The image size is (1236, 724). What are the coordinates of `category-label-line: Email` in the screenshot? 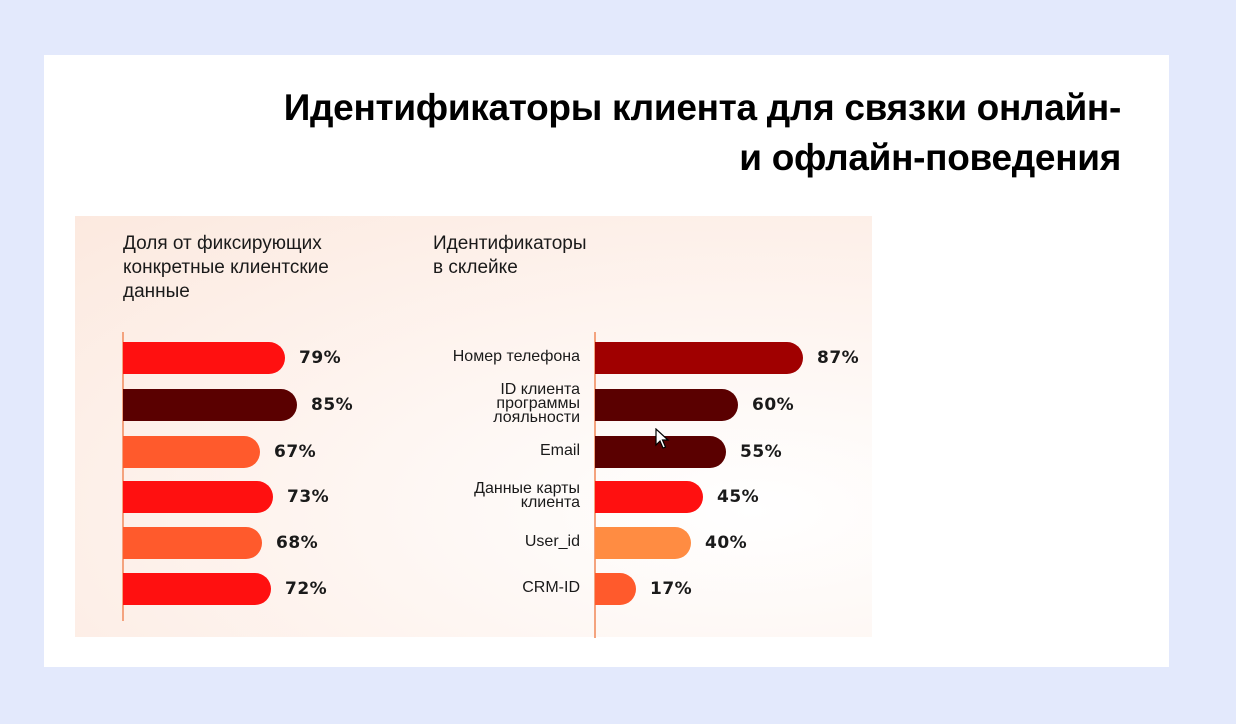 It's located at (559, 450).